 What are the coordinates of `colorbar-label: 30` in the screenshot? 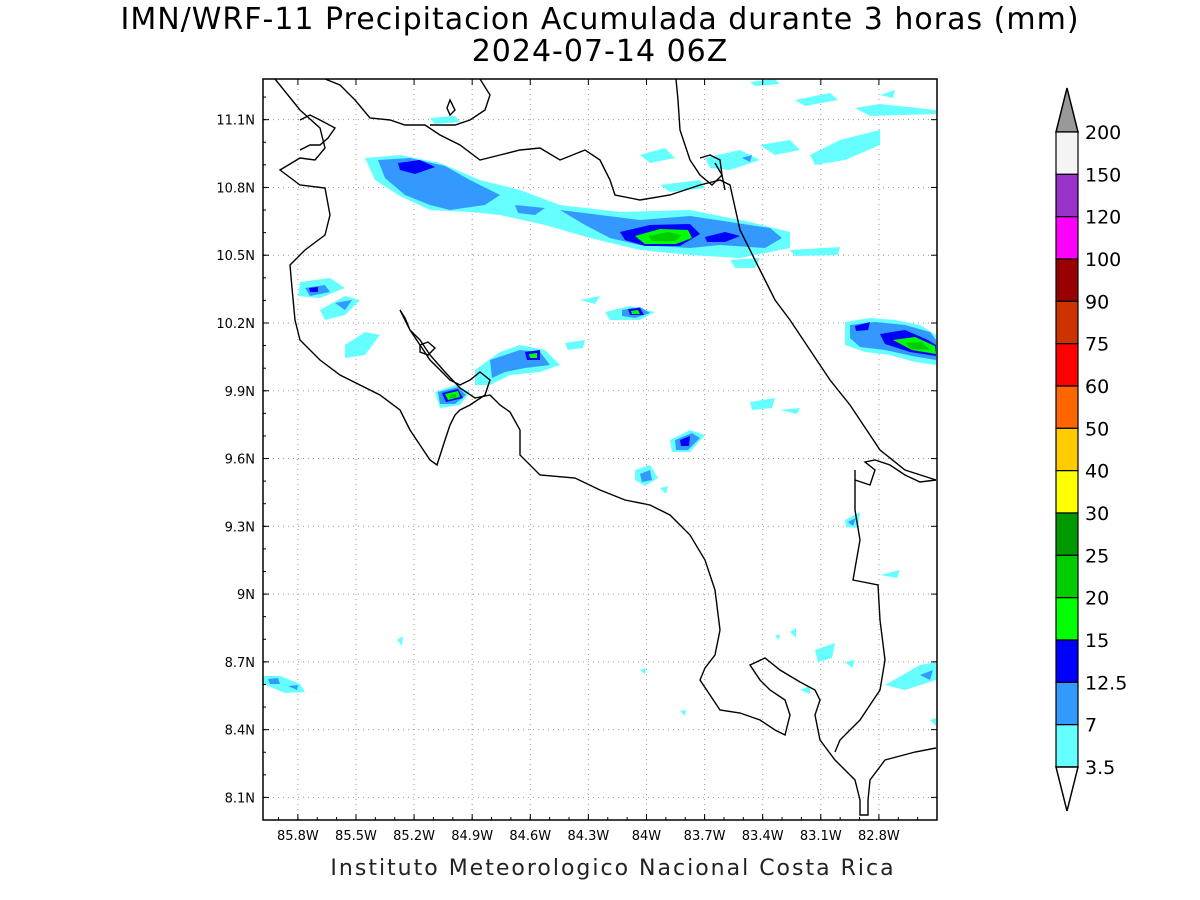 It's located at (1097, 514).